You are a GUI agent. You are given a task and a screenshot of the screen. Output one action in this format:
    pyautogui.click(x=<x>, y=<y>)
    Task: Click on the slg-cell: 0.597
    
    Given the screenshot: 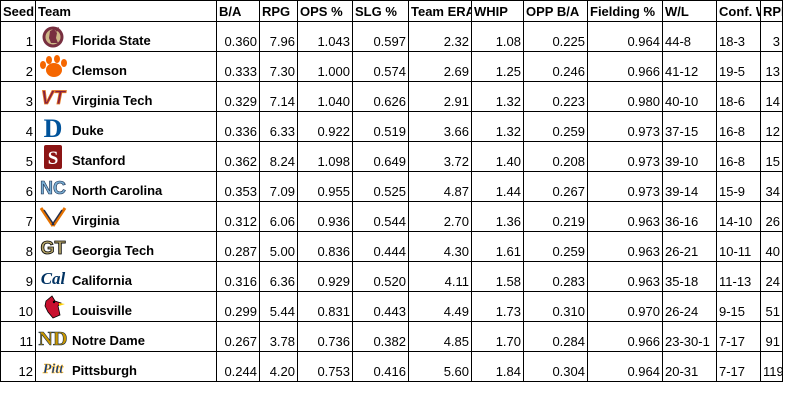 What is the action you would take?
    pyautogui.click(x=380, y=36)
    